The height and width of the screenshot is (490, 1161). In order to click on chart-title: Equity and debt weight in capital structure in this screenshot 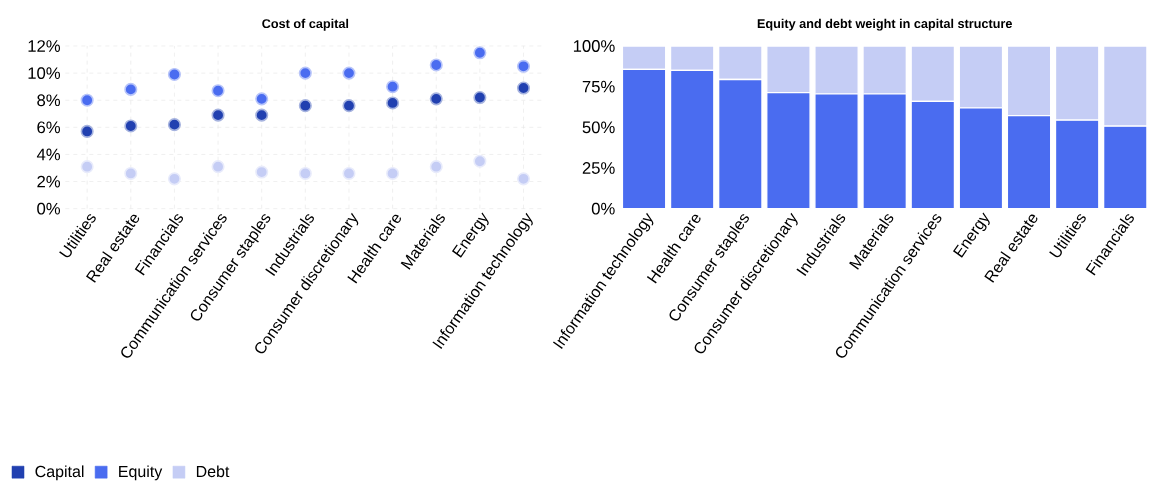, I will do `click(884, 24)`.